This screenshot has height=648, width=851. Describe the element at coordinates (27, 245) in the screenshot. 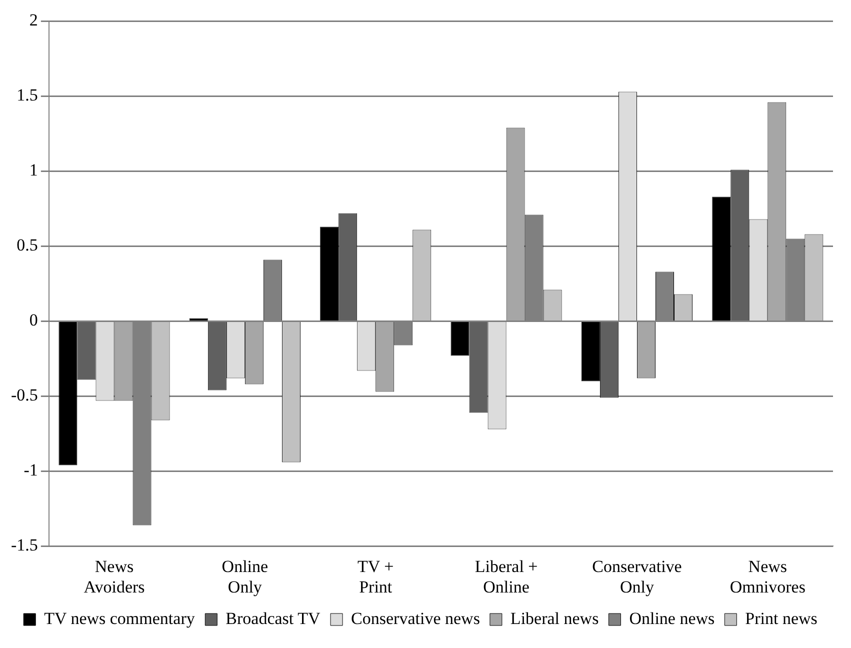

I see `y-tick-label: 0.5` at that location.